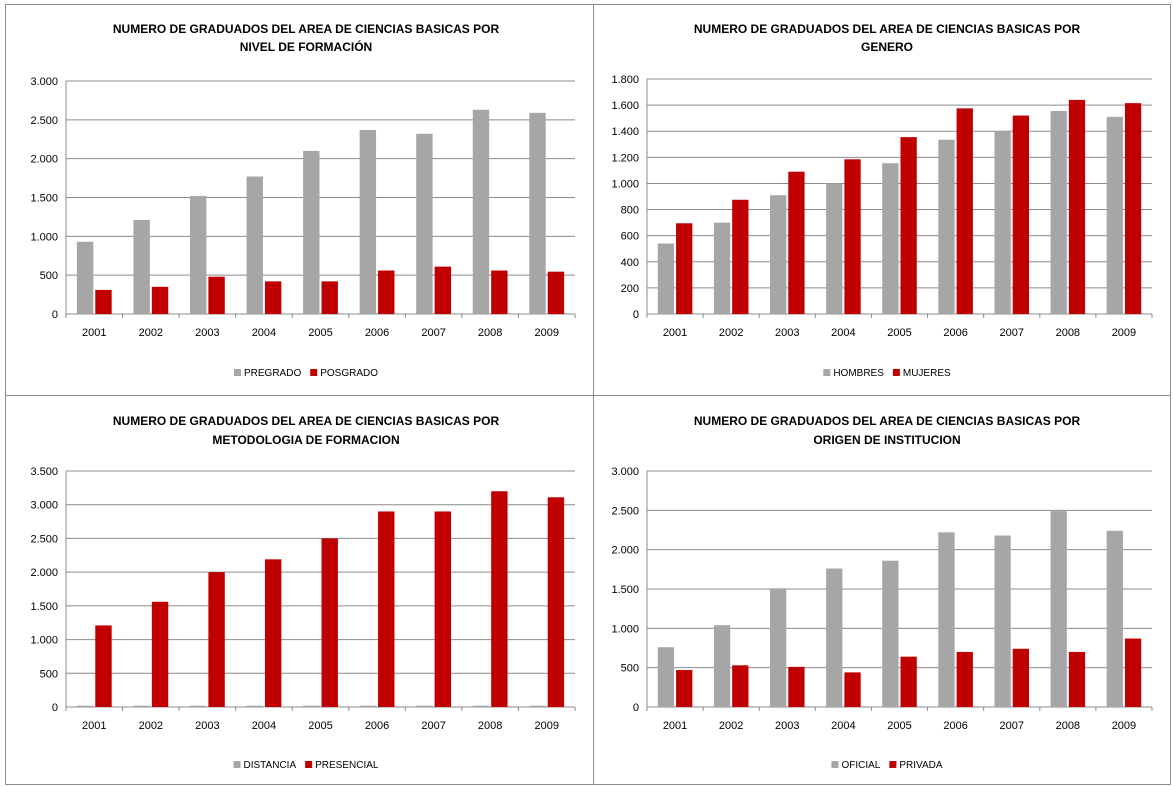 This screenshot has height=787, width=1174. I want to click on y-tick-label: 200, so click(630, 289).